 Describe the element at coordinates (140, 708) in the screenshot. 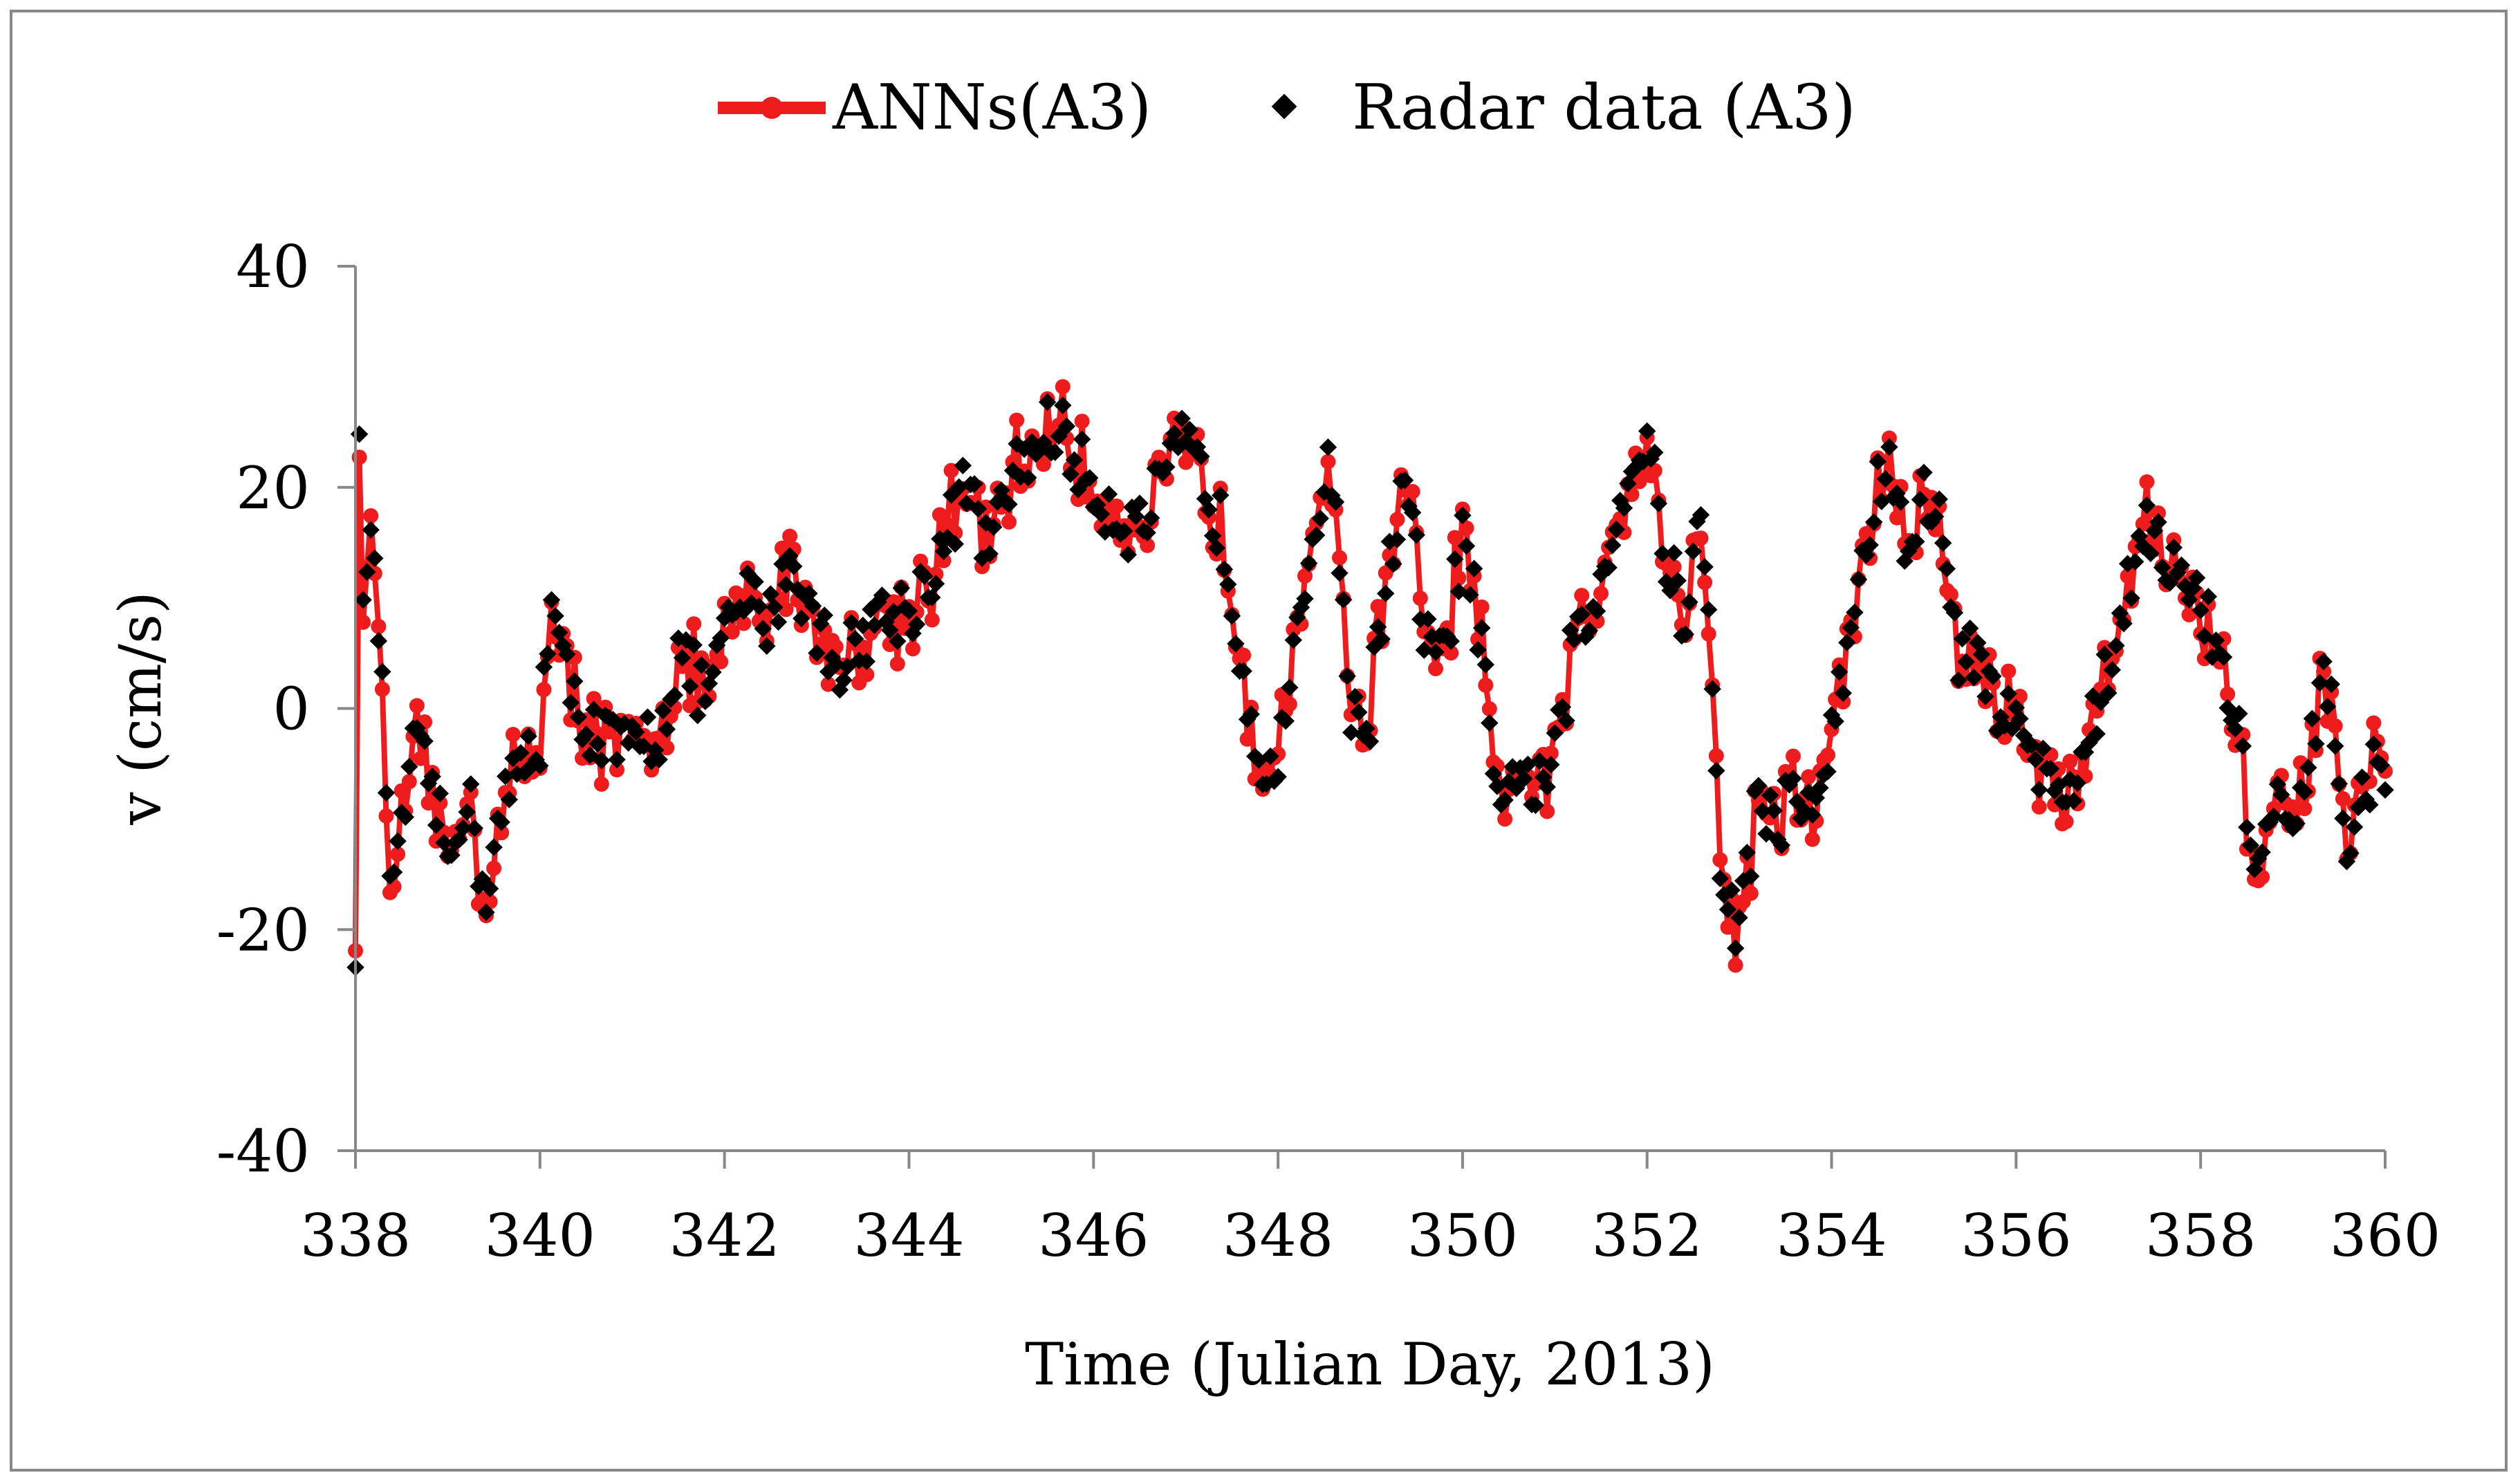

I see `y-axis-title: v (cm/s)` at that location.